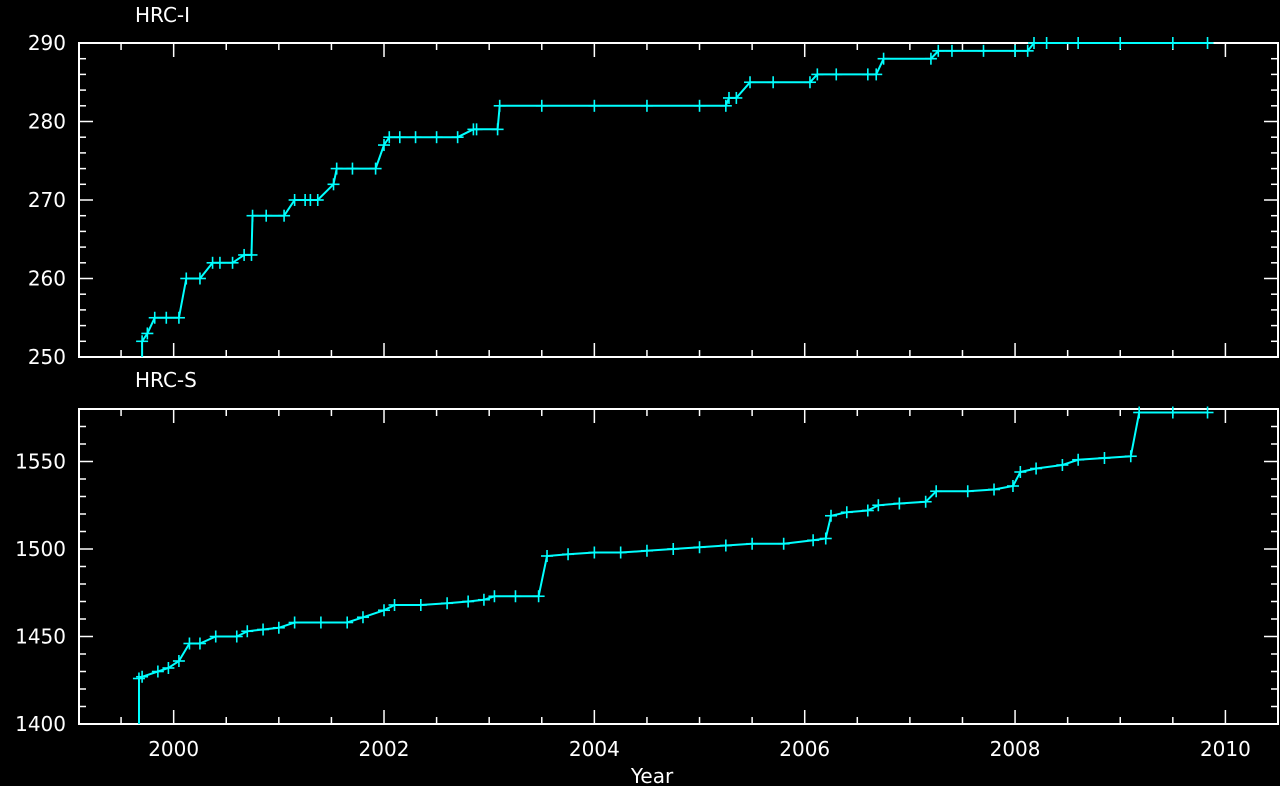 This screenshot has width=1280, height=786. Describe the element at coordinates (1015, 749) in the screenshot. I see `x-tick-label: 2008` at that location.